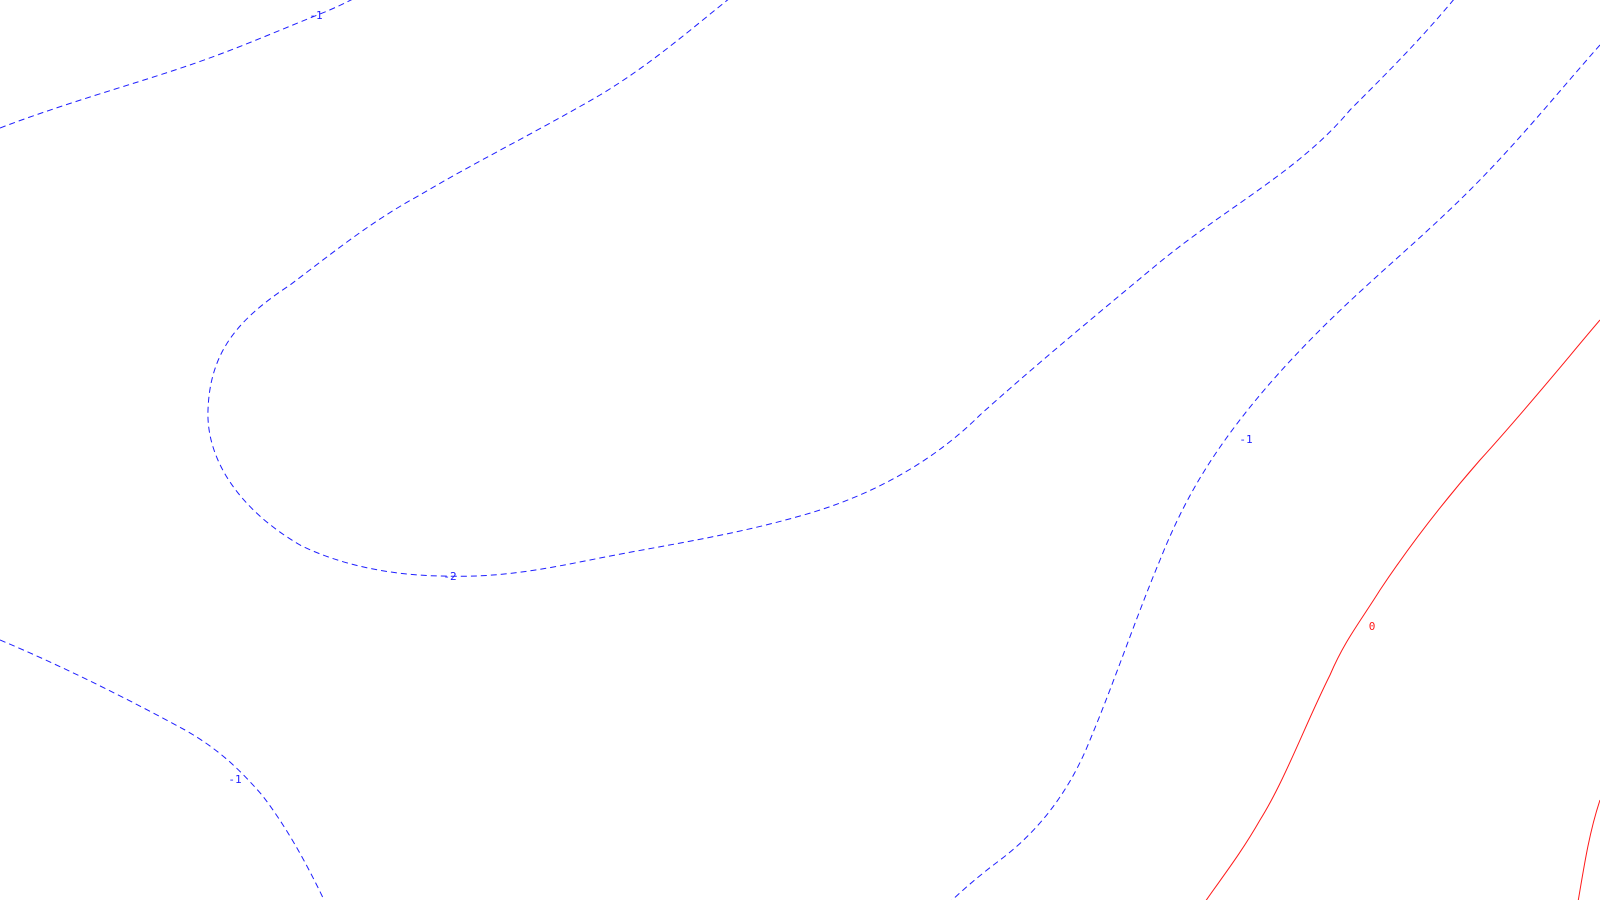 This screenshot has height=900, width=1600. What do you see at coordinates (1372, 626) in the screenshot?
I see `contour-label: 0` at bounding box center [1372, 626].